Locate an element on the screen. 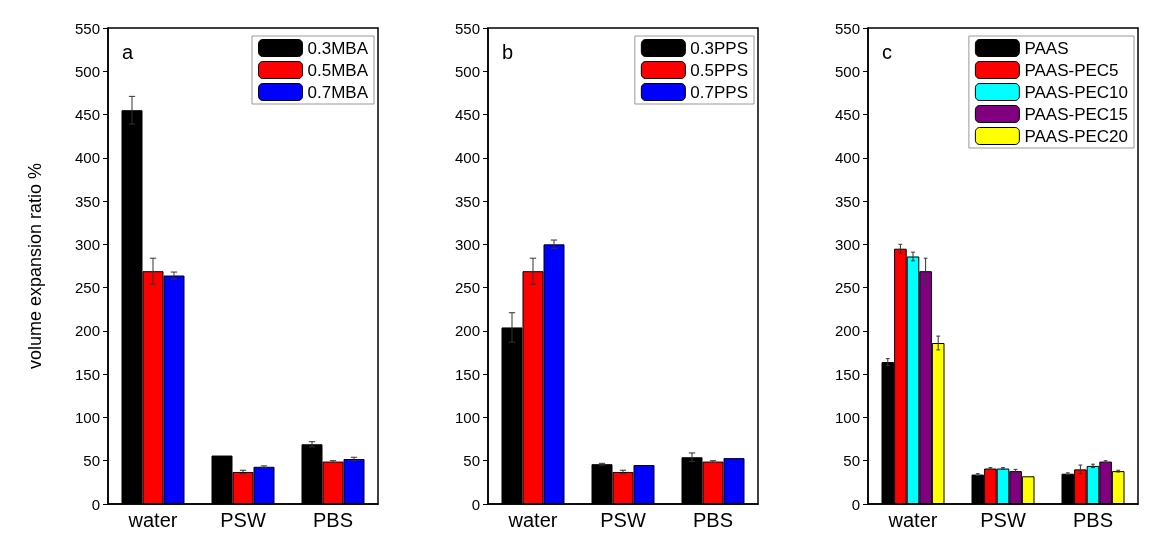  legend-label: 0.3MBA is located at coordinates (338, 48).